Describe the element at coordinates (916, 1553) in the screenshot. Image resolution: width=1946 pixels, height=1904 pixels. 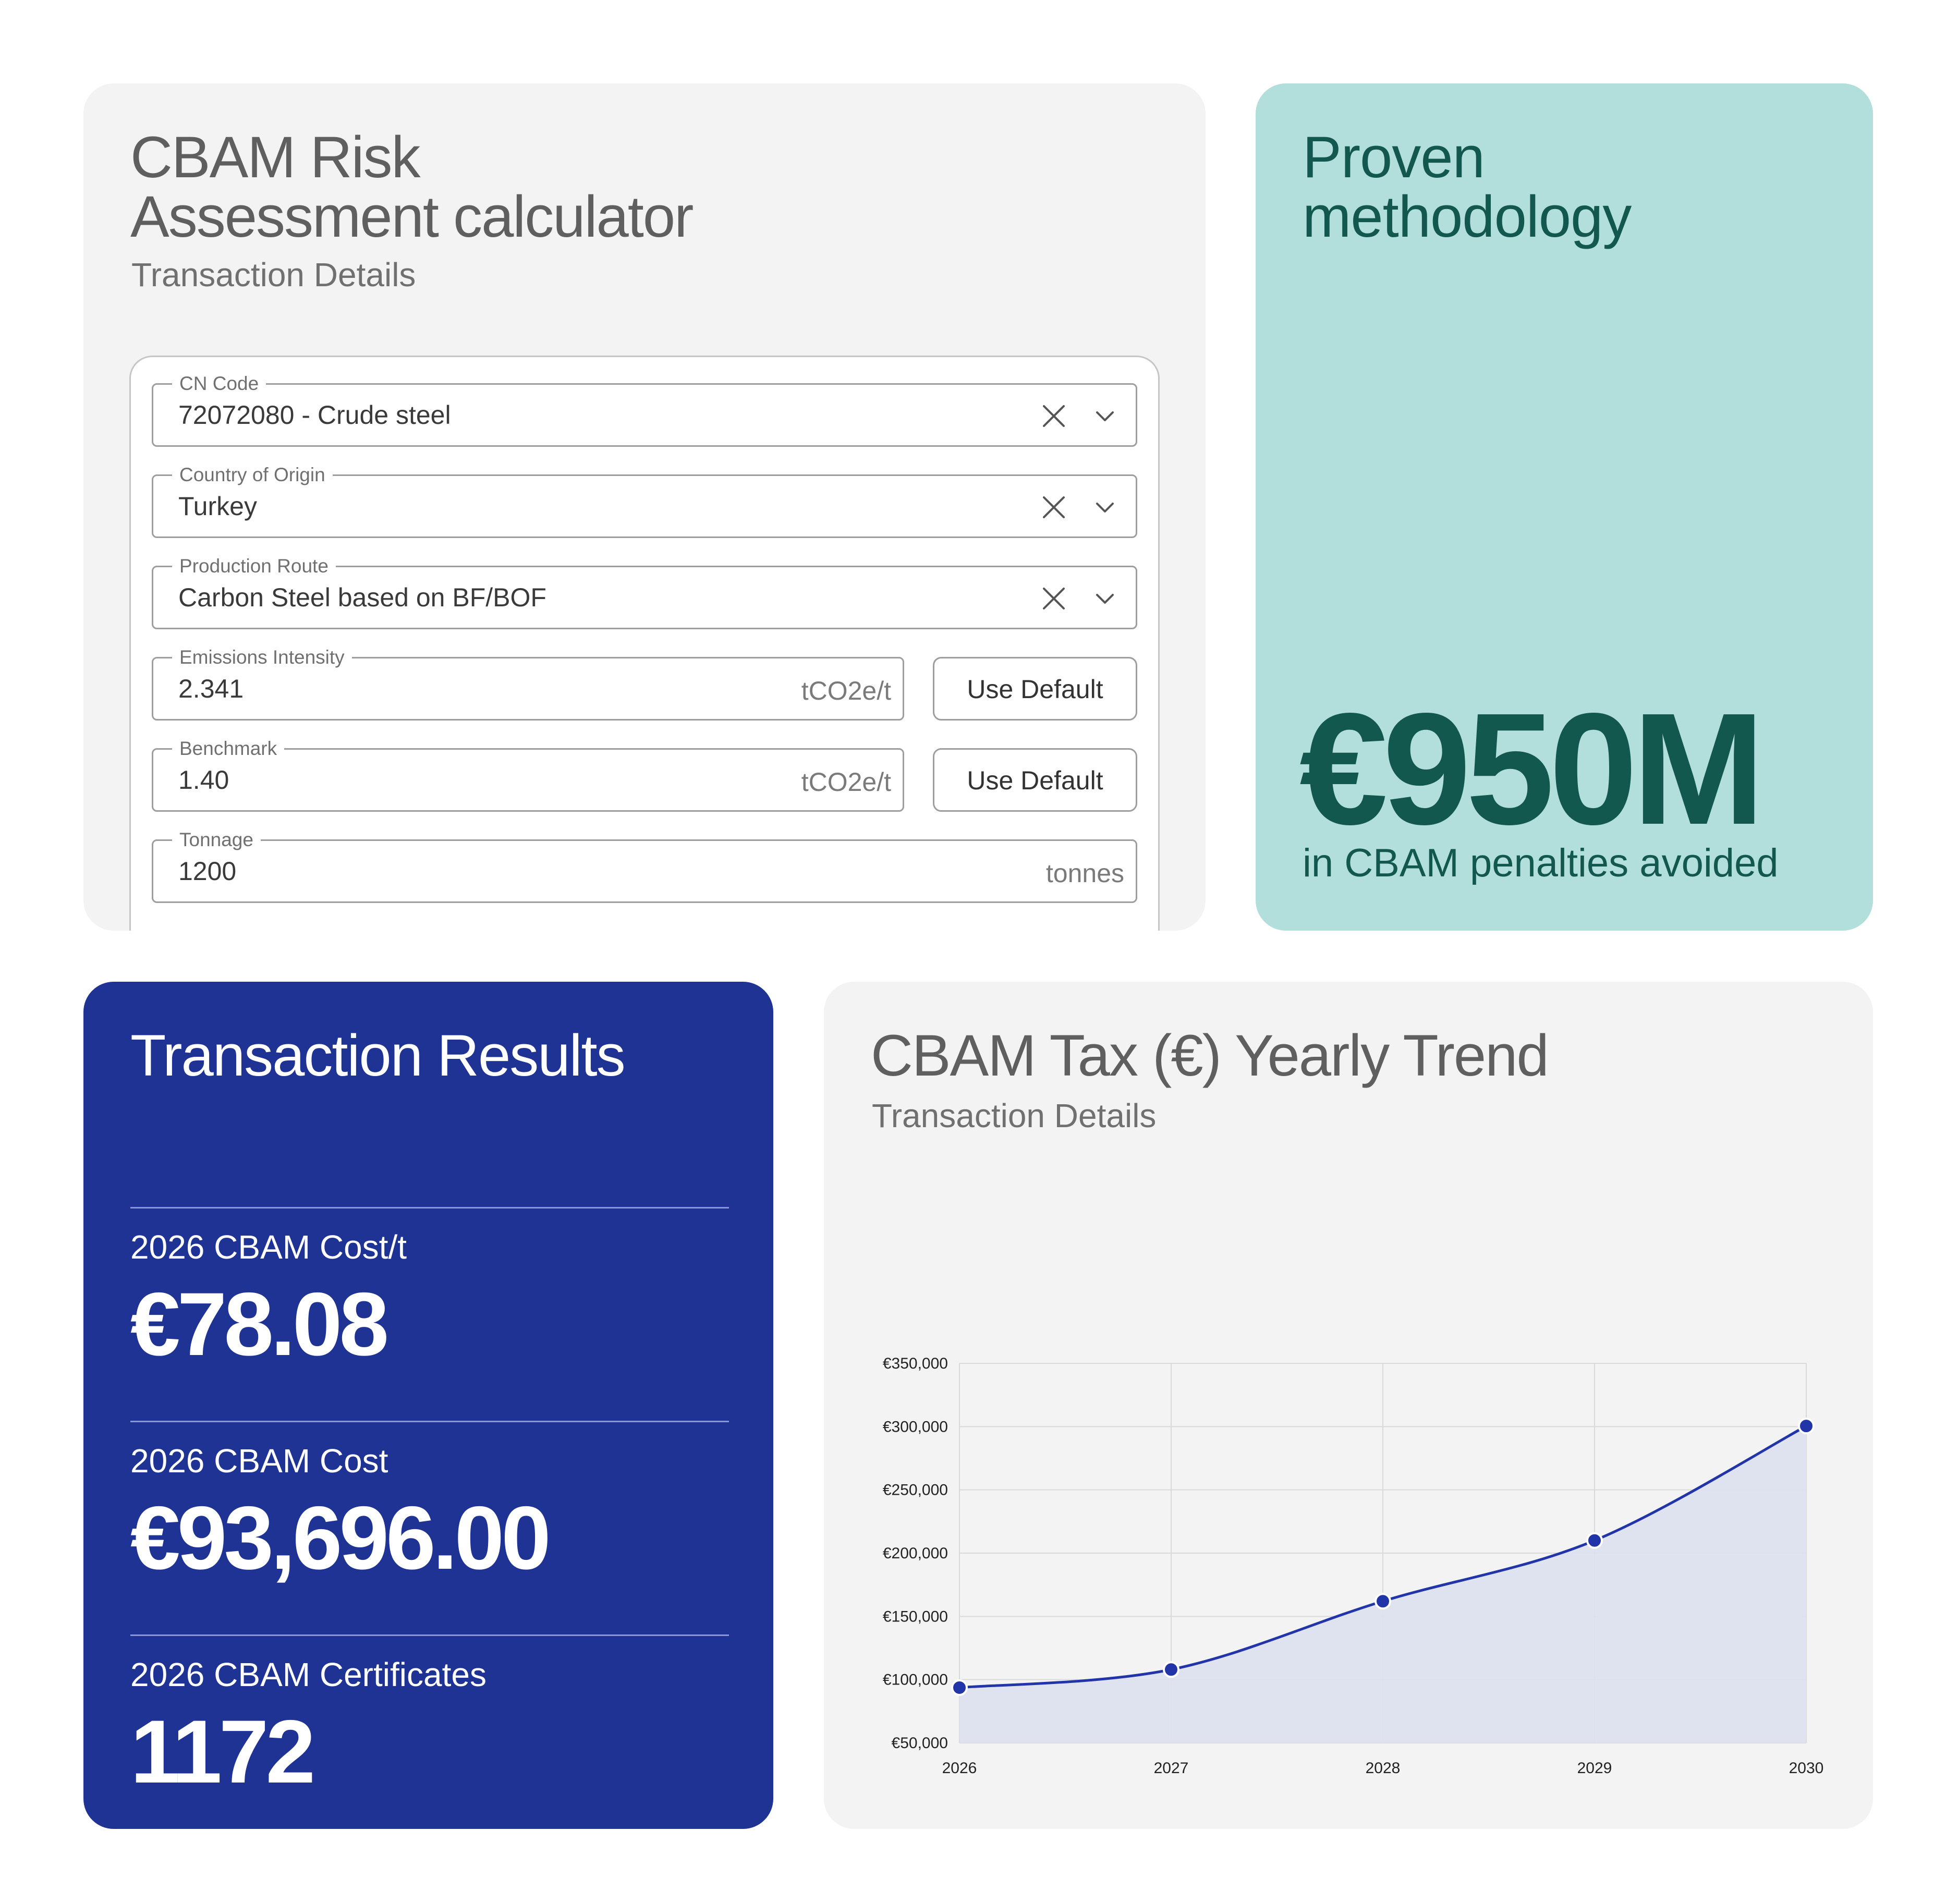
I see `y-tick-label: €200,000` at that location.